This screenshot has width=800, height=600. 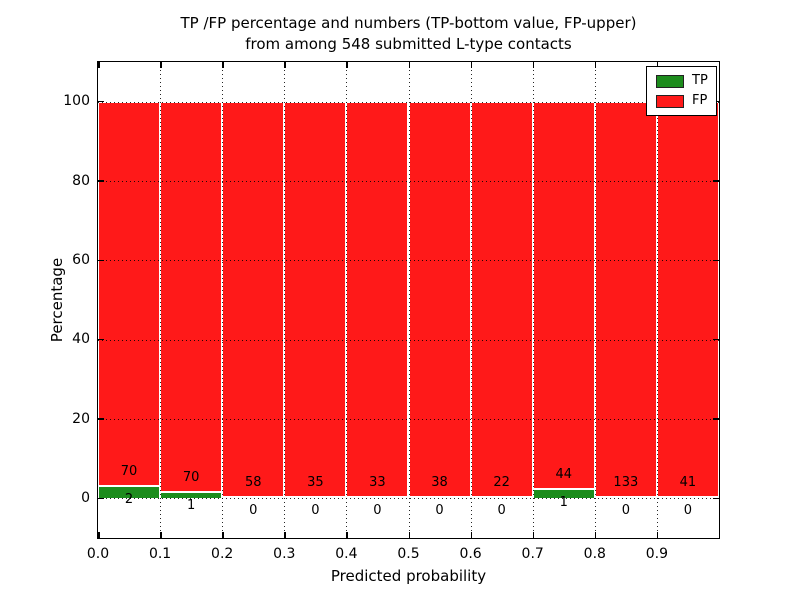 What do you see at coordinates (85, 497) in the screenshot?
I see `y-tick-label: 0` at bounding box center [85, 497].